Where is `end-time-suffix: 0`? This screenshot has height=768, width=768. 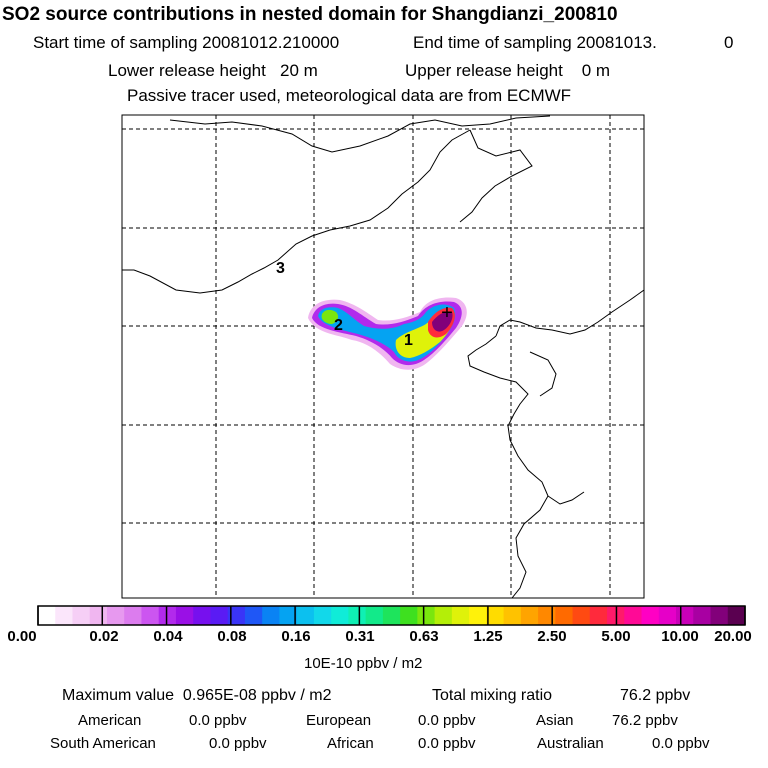
end-time-suffix: 0 is located at coordinates (729, 42).